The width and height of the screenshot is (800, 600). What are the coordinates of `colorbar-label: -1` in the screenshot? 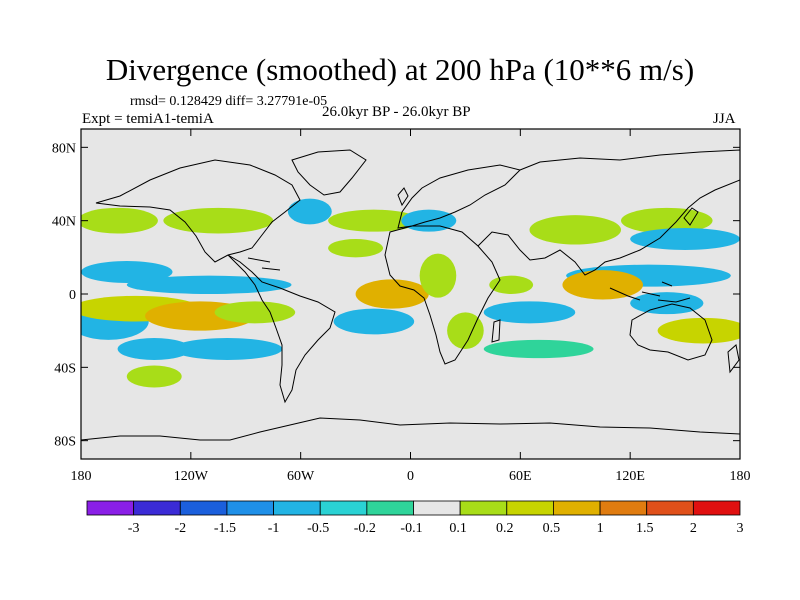 It's located at (274, 528).